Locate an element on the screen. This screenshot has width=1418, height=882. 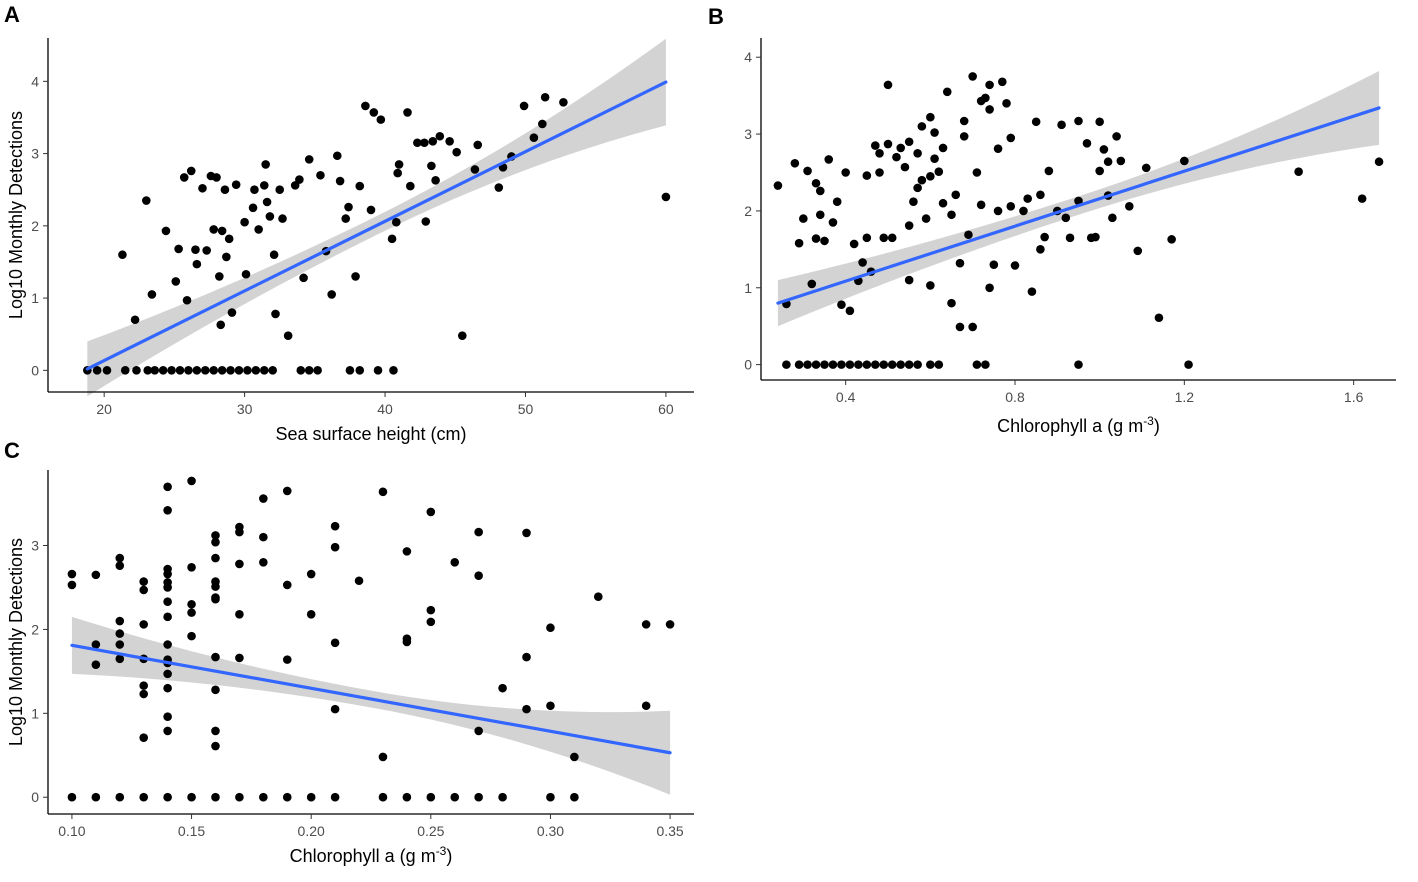
x-tick-label: 0.10 is located at coordinates (71, 831).